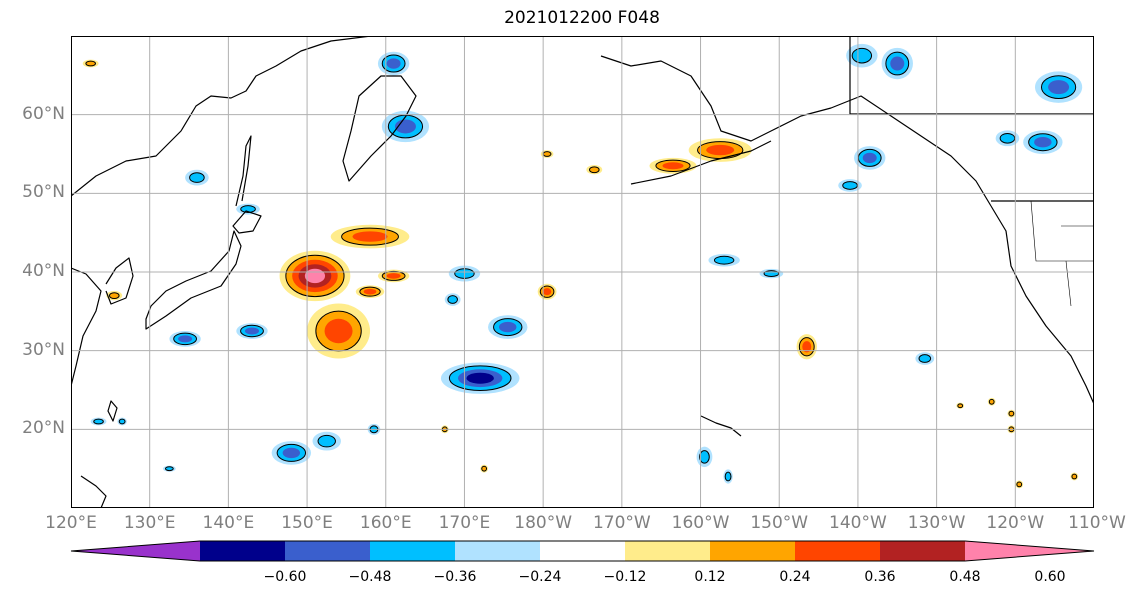 This screenshot has height=599, width=1139. What do you see at coordinates (796, 131) in the screenshot?
I see `coastline-alaska` at bounding box center [796, 131].